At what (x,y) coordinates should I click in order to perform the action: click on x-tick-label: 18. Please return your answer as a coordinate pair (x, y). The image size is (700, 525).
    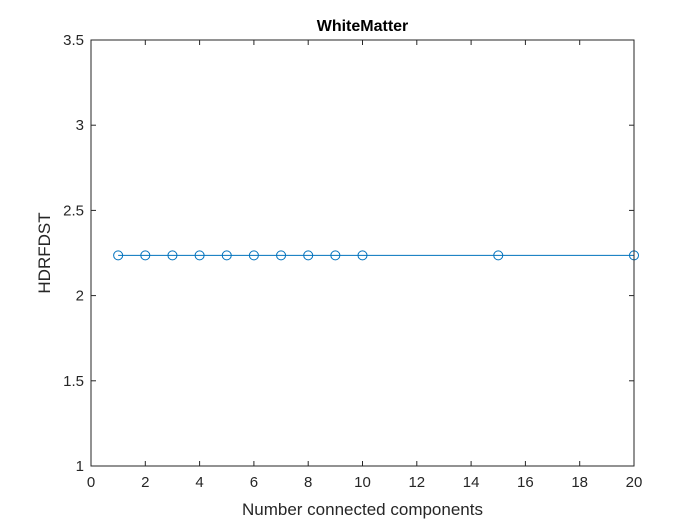
    Looking at the image, I should click on (579, 482).